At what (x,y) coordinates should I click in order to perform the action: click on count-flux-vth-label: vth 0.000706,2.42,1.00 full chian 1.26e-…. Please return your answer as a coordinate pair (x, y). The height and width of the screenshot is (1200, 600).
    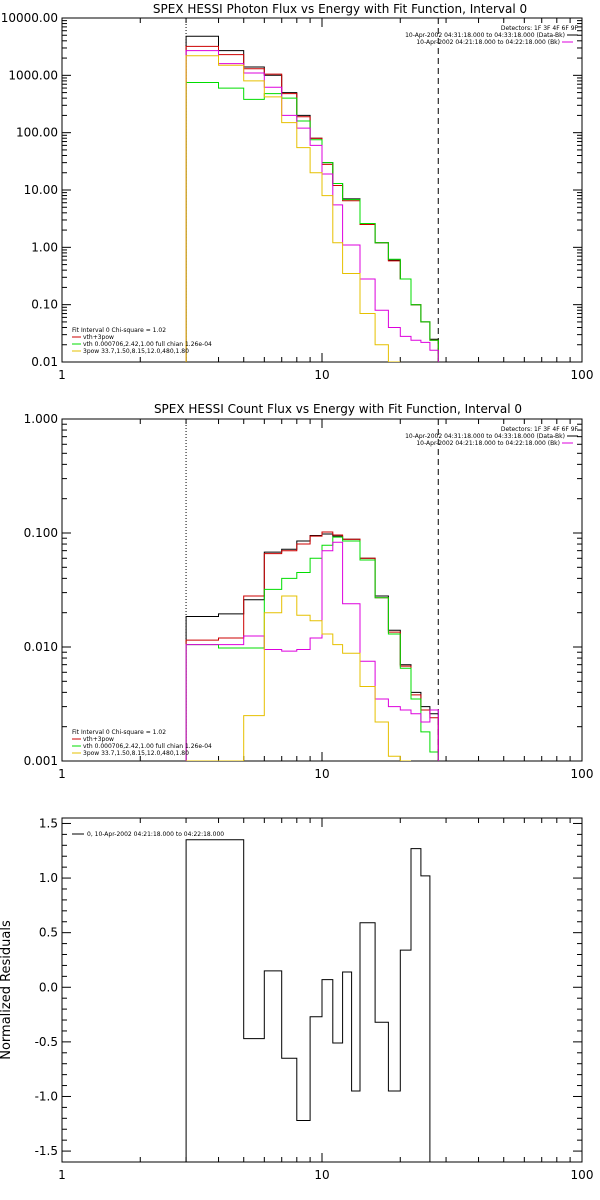
    Looking at the image, I should click on (147, 746).